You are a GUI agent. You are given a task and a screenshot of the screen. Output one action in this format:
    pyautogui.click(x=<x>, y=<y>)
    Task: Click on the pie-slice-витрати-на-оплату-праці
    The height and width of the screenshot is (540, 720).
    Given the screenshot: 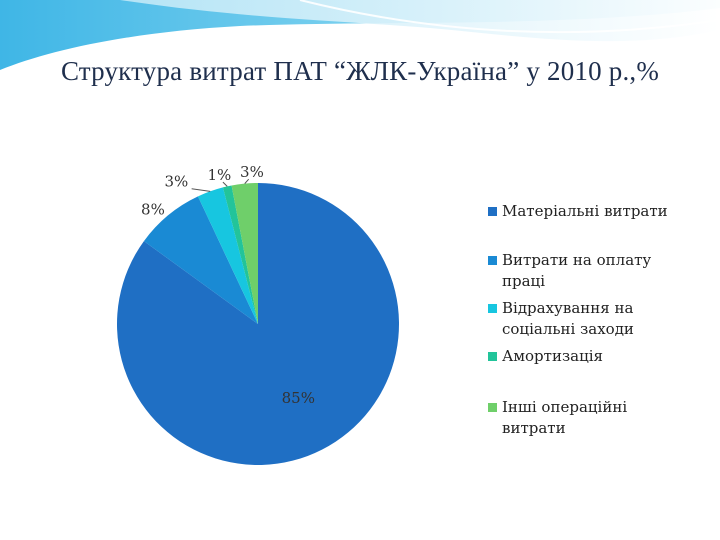 What is the action you would take?
    pyautogui.click(x=200, y=260)
    